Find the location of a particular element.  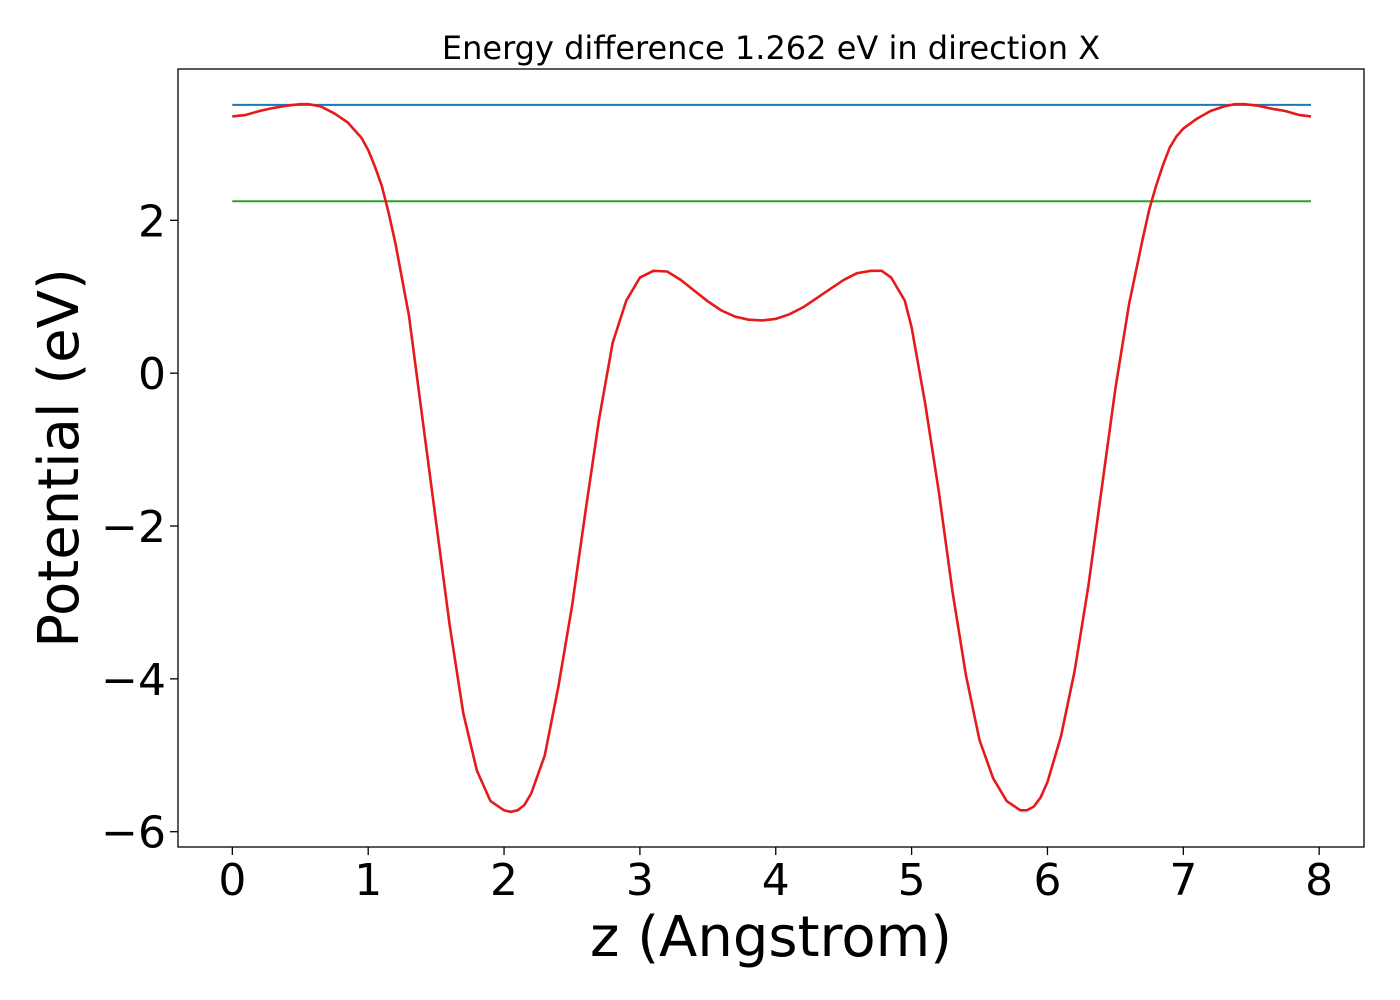

x-tick-label: 3 is located at coordinates (640, 880).